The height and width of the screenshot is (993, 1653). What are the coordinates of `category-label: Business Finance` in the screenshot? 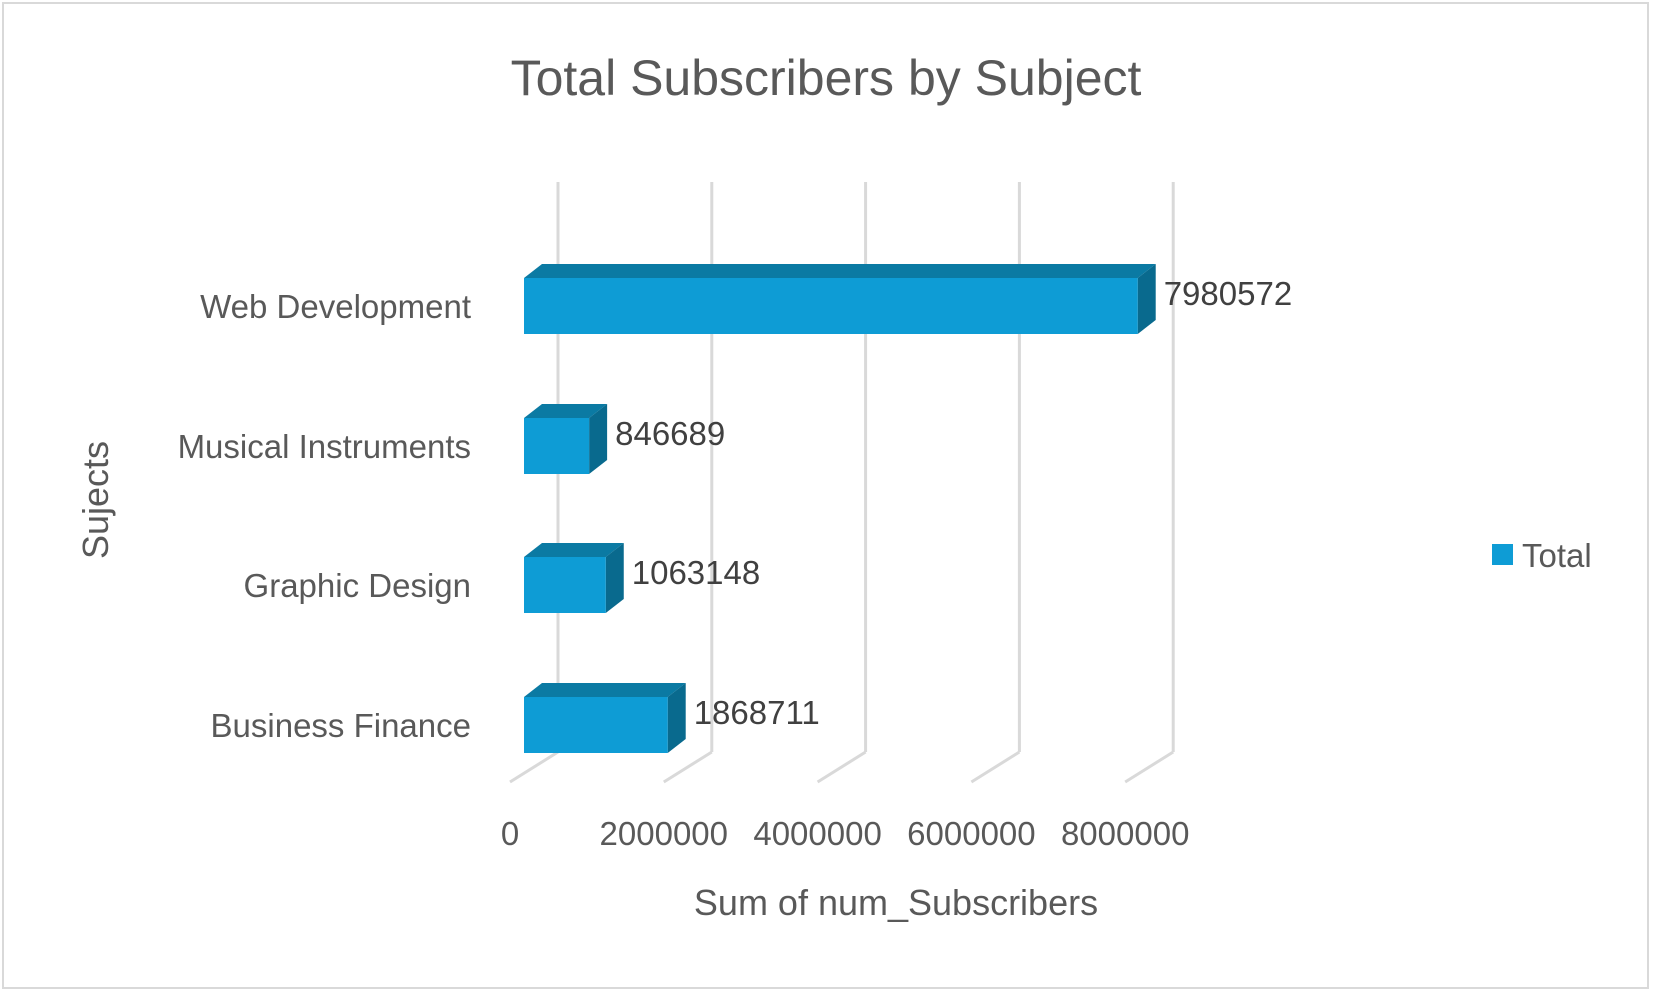 It's located at (341, 725).